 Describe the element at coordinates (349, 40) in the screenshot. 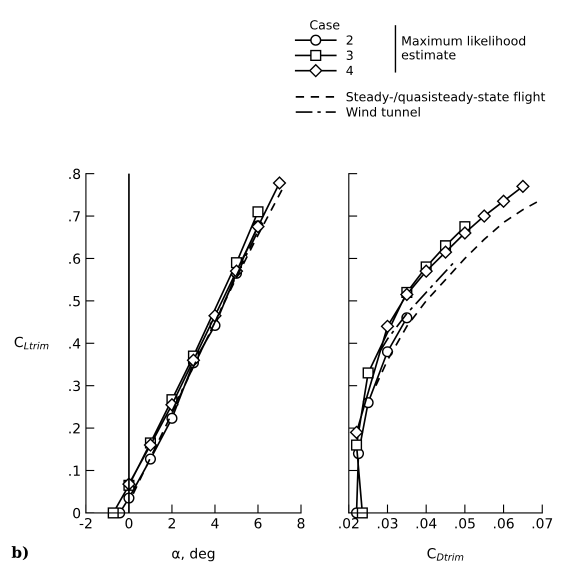

I see `legend-label: 2` at that location.